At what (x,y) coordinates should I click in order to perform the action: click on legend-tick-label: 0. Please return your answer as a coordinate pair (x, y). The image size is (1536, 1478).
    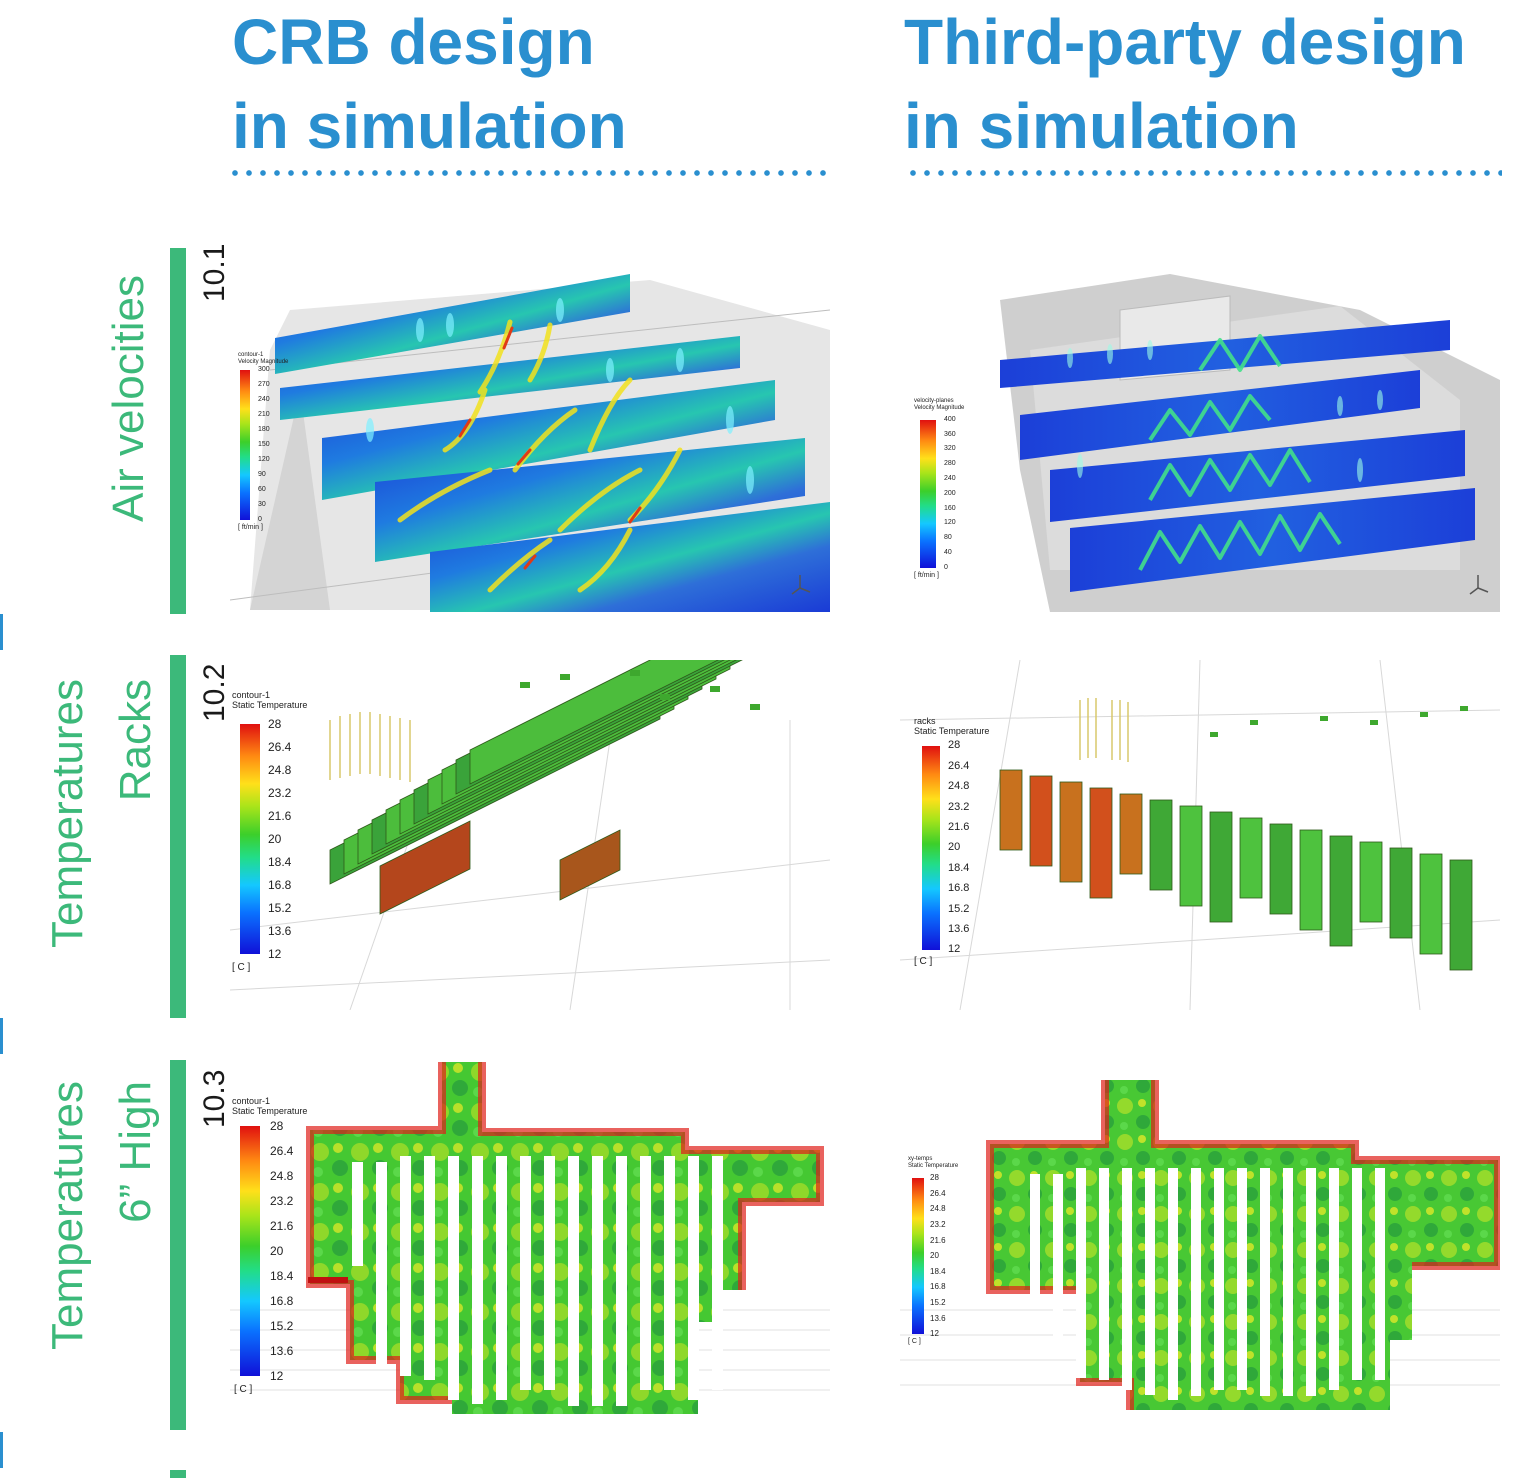
    Looking at the image, I should click on (260, 519).